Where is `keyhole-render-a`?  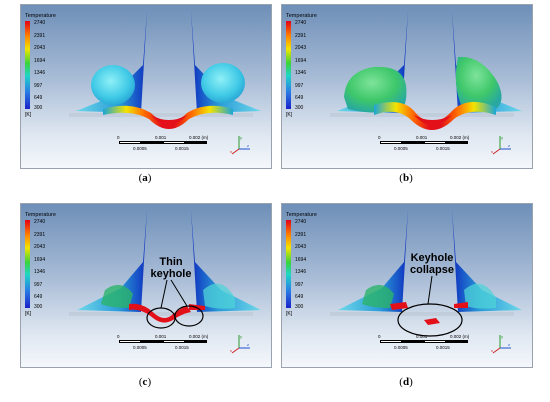
keyhole-render-a is located at coordinates (165, 70).